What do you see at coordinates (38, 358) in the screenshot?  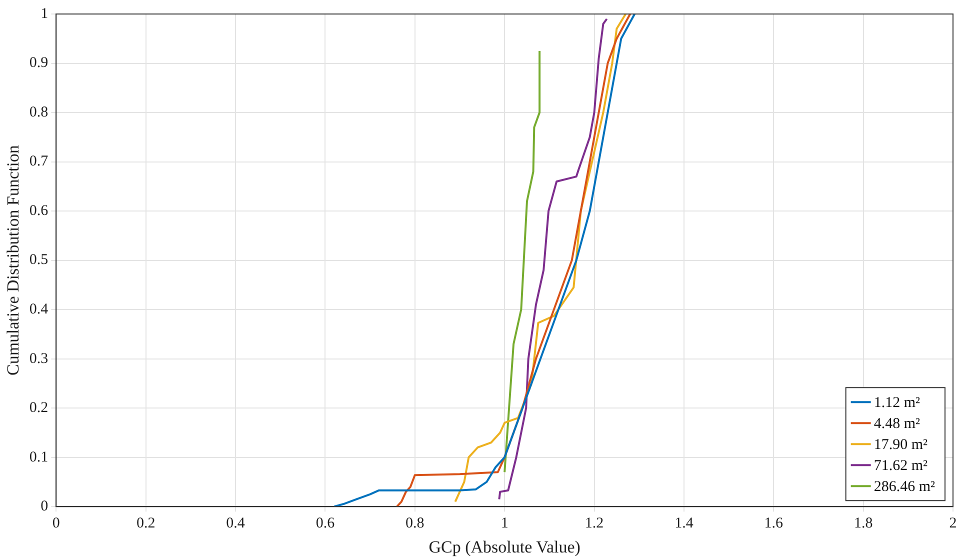 I see `y-tick-label: 0.3` at bounding box center [38, 358].